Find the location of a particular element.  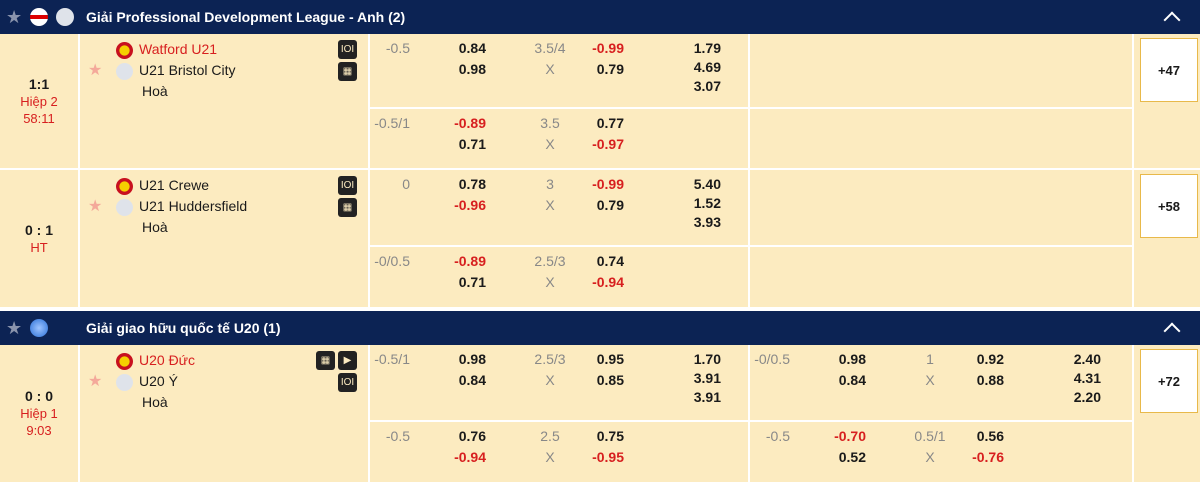

odds-subrow: -0.5/1 0.98 0.84 2.5/3 X 0.95 0.85 1.70 3.91 3.91 is located at coordinates (559, 382).